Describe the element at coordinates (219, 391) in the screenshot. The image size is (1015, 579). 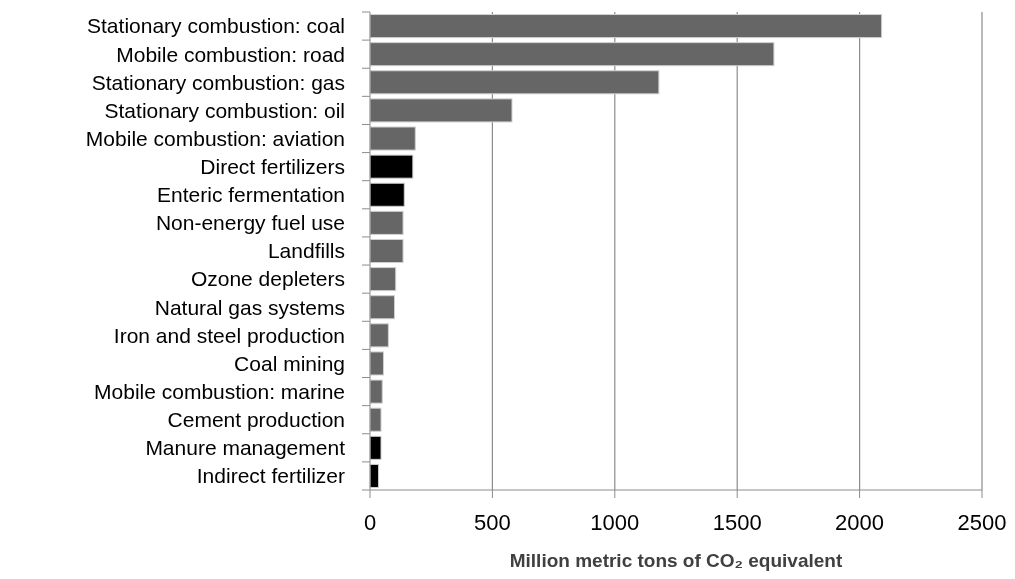
I see `y-tick-label: Mobile combustion: marine` at that location.